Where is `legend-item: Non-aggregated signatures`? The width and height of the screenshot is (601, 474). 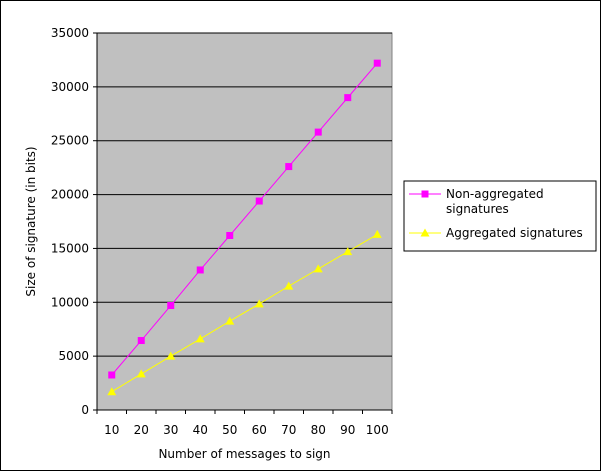
legend-item: Non-aggregated signatures is located at coordinates (476, 201).